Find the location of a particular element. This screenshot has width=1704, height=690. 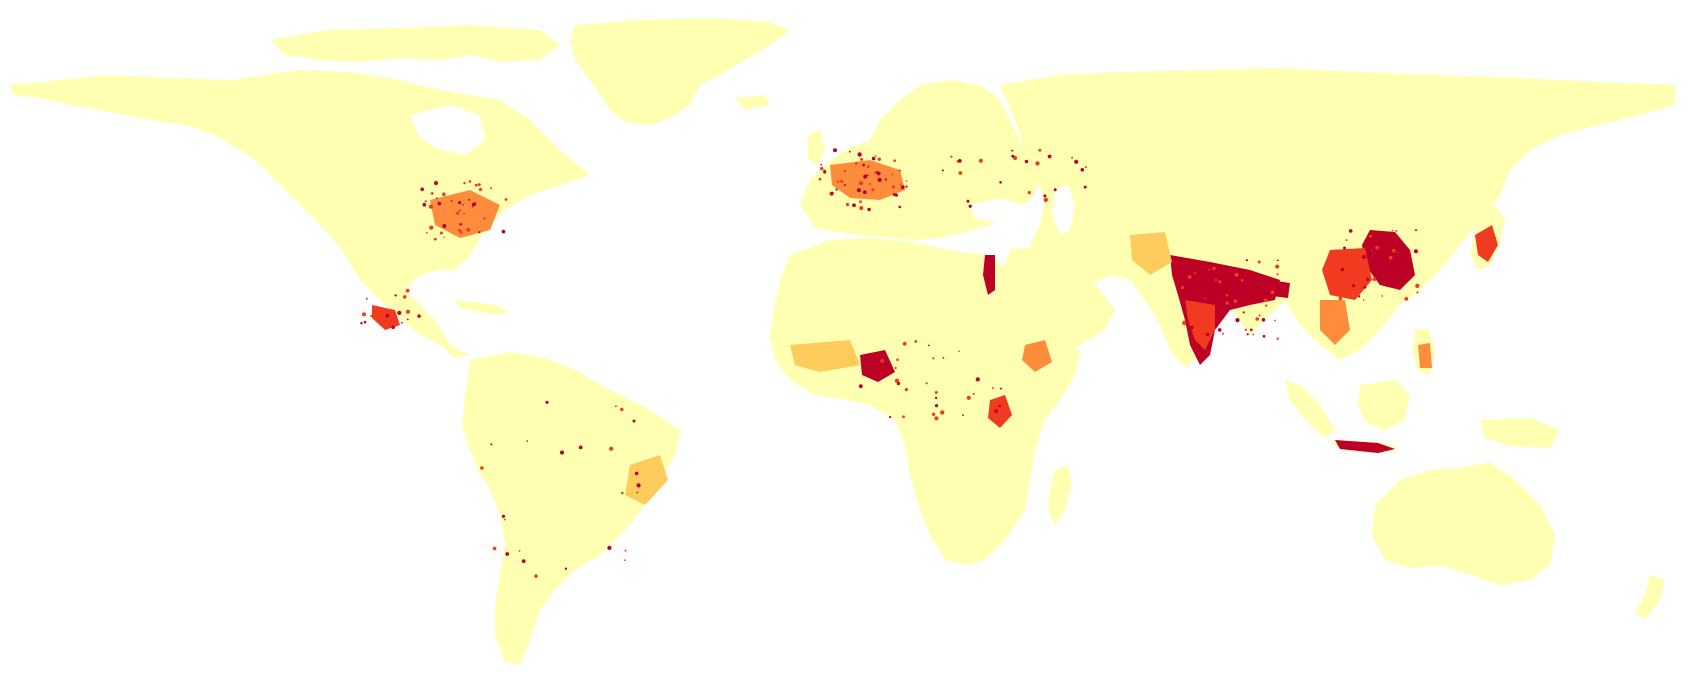

landmass-greenland is located at coordinates (680, 71).